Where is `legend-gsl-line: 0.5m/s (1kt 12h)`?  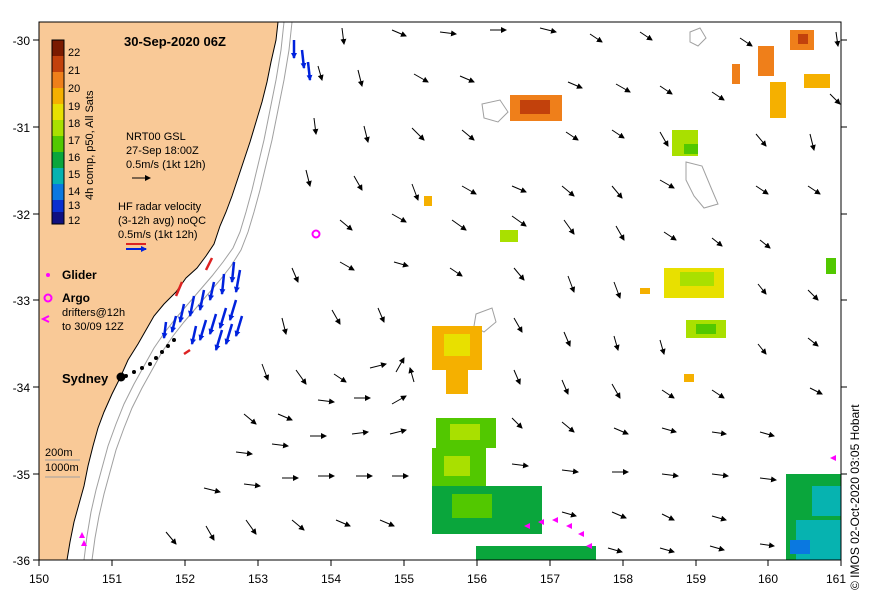 legend-gsl-line: 0.5m/s (1kt 12h) is located at coordinates (165, 165).